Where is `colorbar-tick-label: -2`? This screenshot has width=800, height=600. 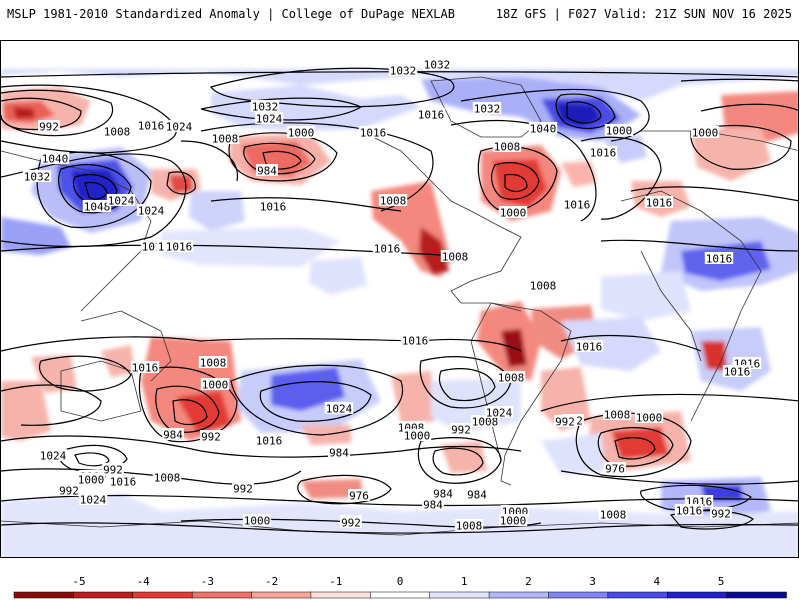 colorbar-tick-label: -2 is located at coordinates (271, 581).